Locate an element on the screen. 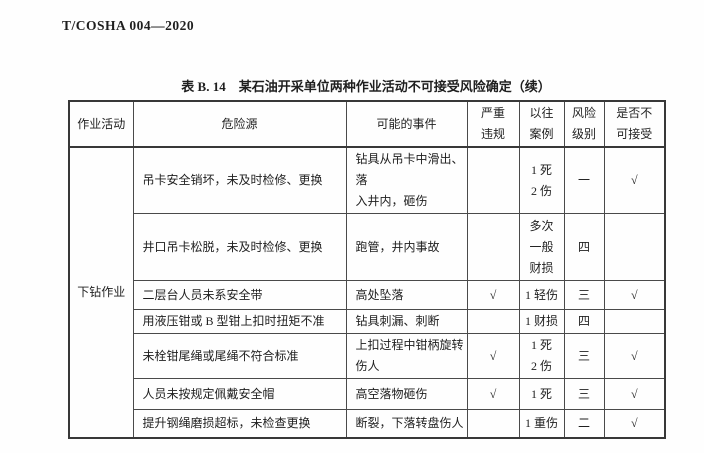 This screenshot has height=453, width=704. cases-cell: 1 重伤 is located at coordinates (541, 423).